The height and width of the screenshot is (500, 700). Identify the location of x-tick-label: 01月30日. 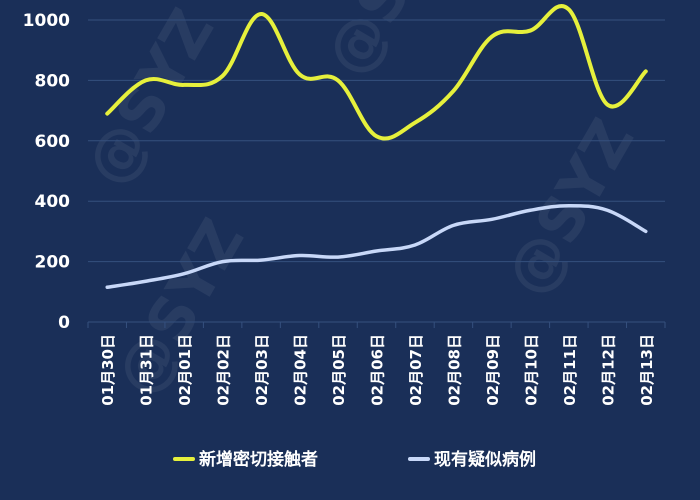
(108, 370).